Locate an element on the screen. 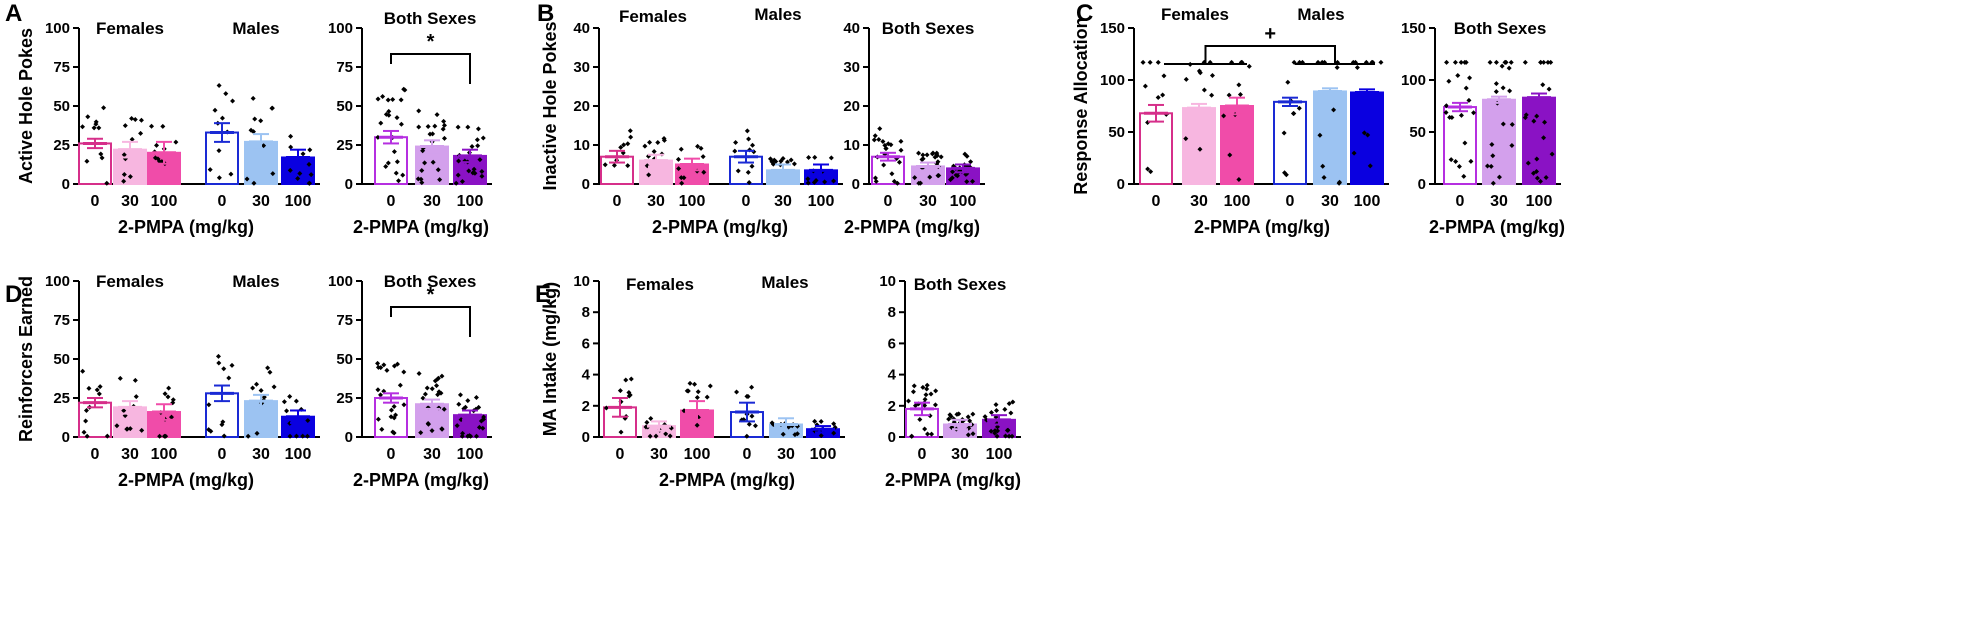 The image size is (1967, 622). significance-bracket is located at coordinates (1270, 54).